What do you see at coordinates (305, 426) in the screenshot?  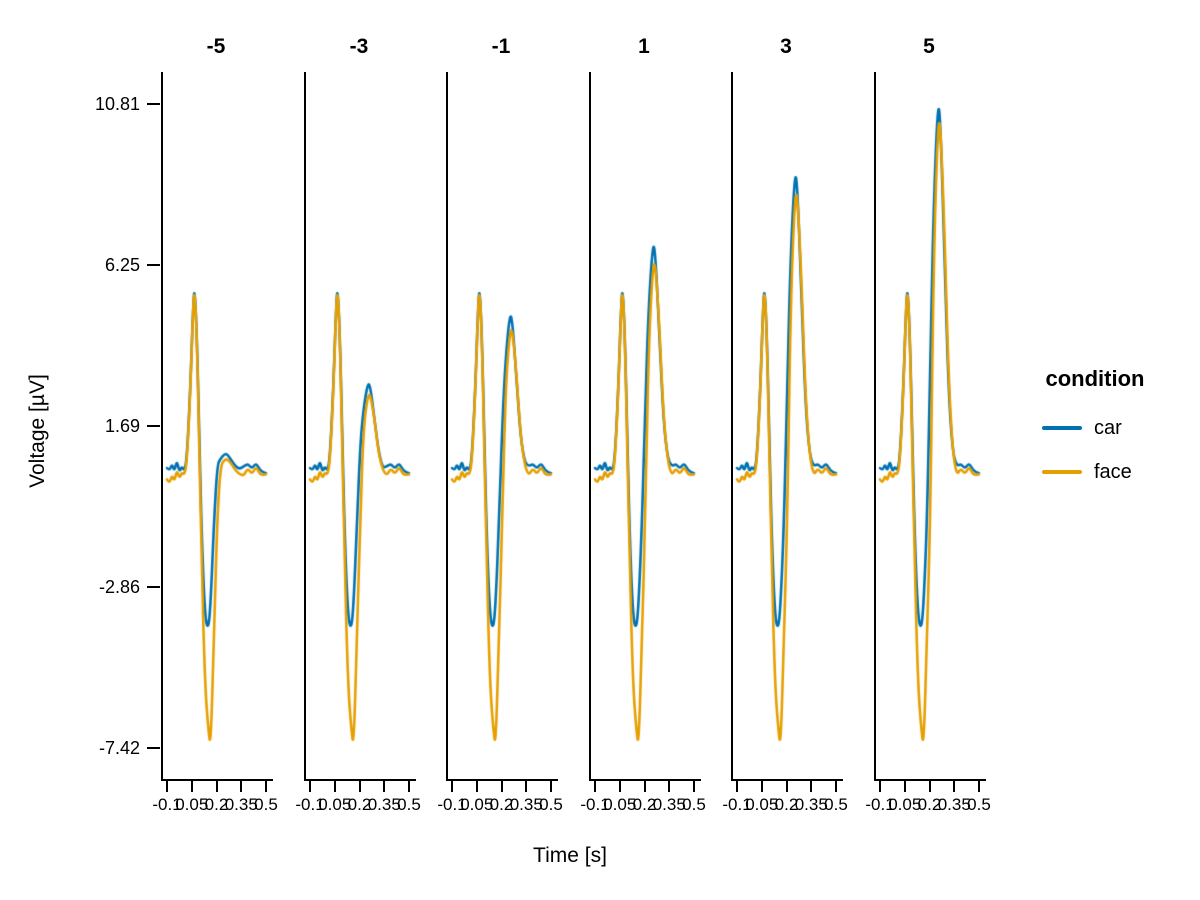 I see `y-spine-facet--3` at bounding box center [305, 426].